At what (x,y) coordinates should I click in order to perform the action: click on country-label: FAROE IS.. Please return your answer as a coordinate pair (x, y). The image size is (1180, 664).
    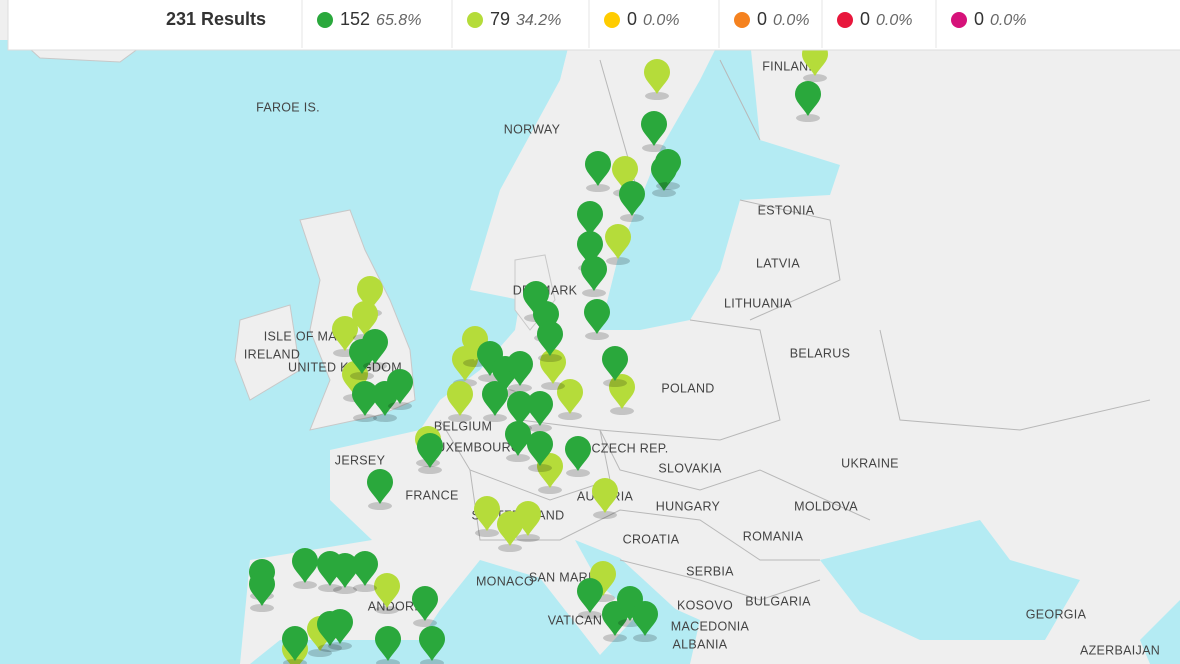
    Looking at the image, I should click on (288, 107).